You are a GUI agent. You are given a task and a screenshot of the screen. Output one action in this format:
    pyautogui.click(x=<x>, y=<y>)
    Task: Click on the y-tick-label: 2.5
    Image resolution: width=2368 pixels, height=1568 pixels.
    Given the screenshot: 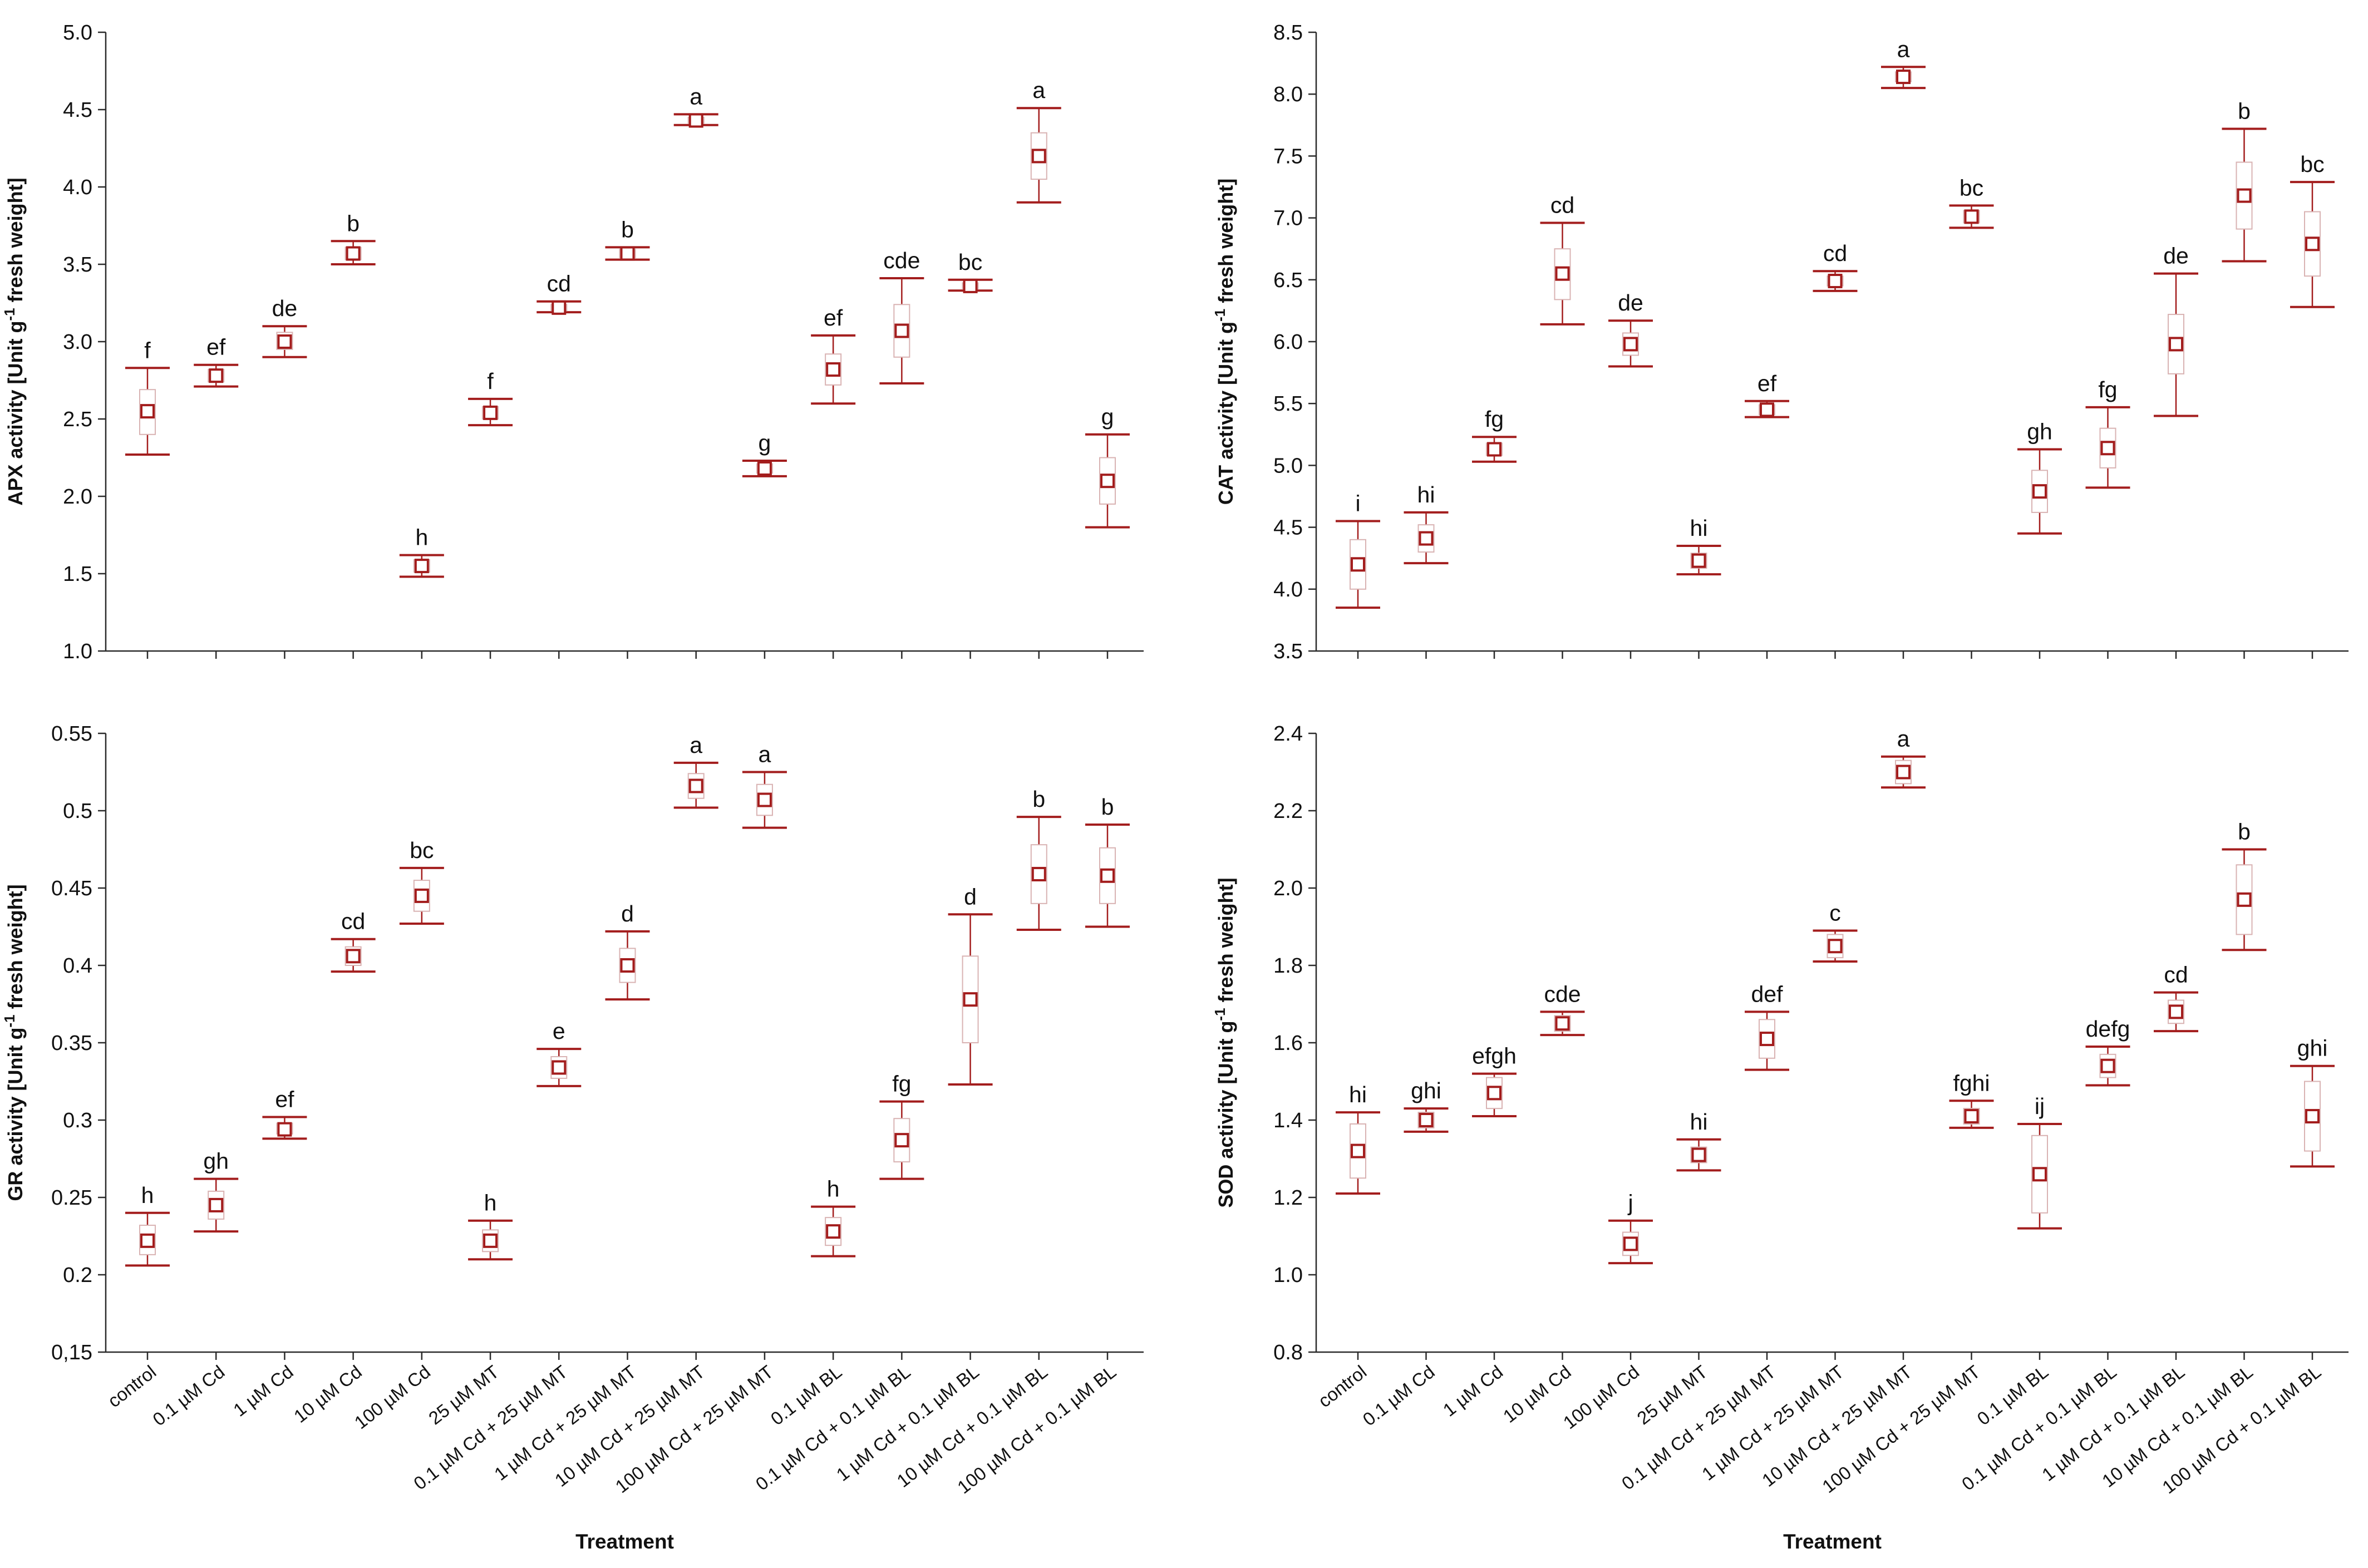 What is the action you would take?
    pyautogui.click(x=77, y=419)
    